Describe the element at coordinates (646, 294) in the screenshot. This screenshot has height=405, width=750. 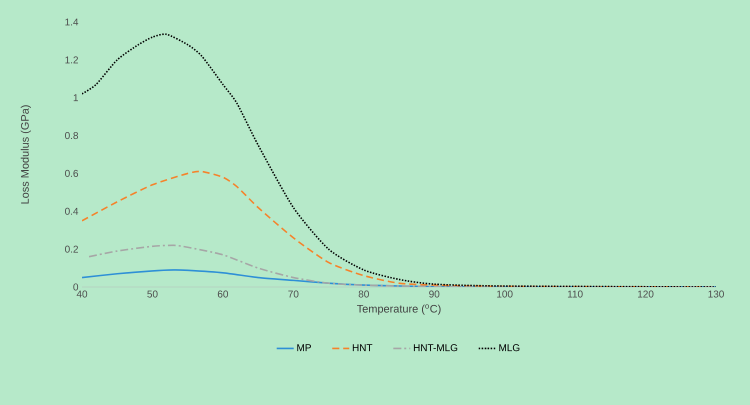
I see `x-tick-label: 120` at that location.